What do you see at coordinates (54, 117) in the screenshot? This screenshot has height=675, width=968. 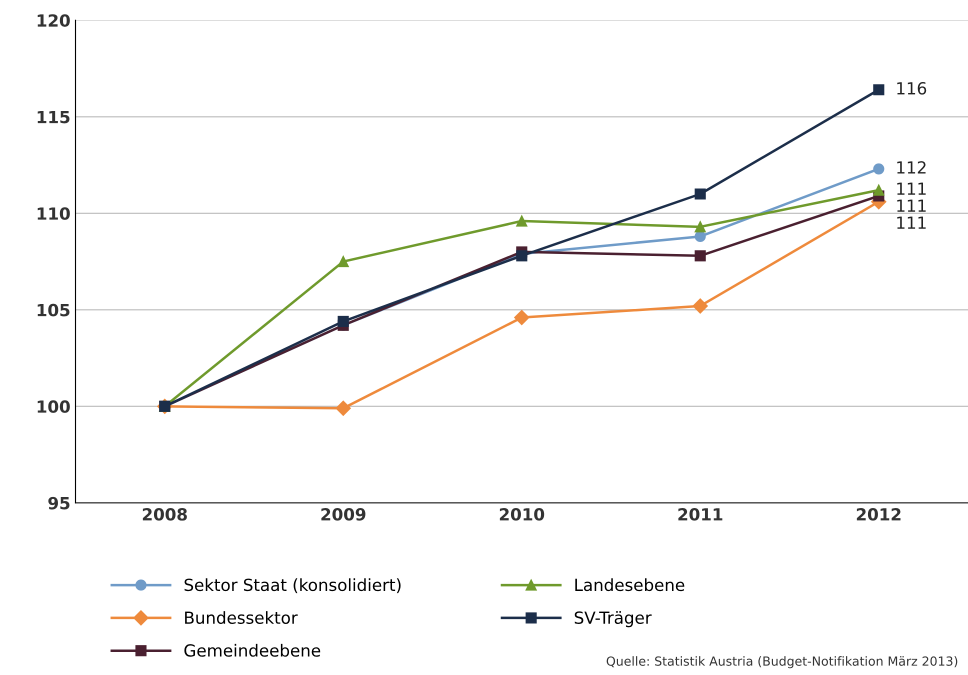 I see `y-tick-label: 115` at bounding box center [54, 117].